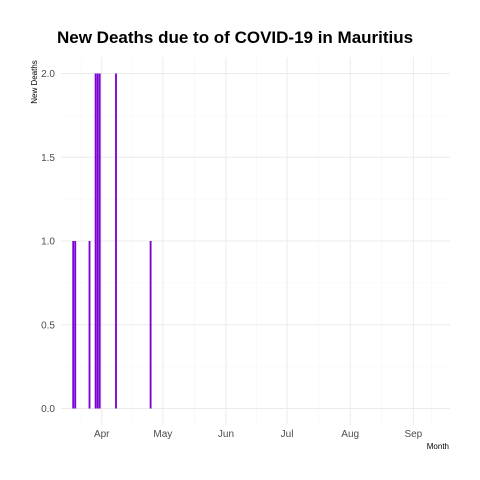  I want to click on bars, so click(112, 241).